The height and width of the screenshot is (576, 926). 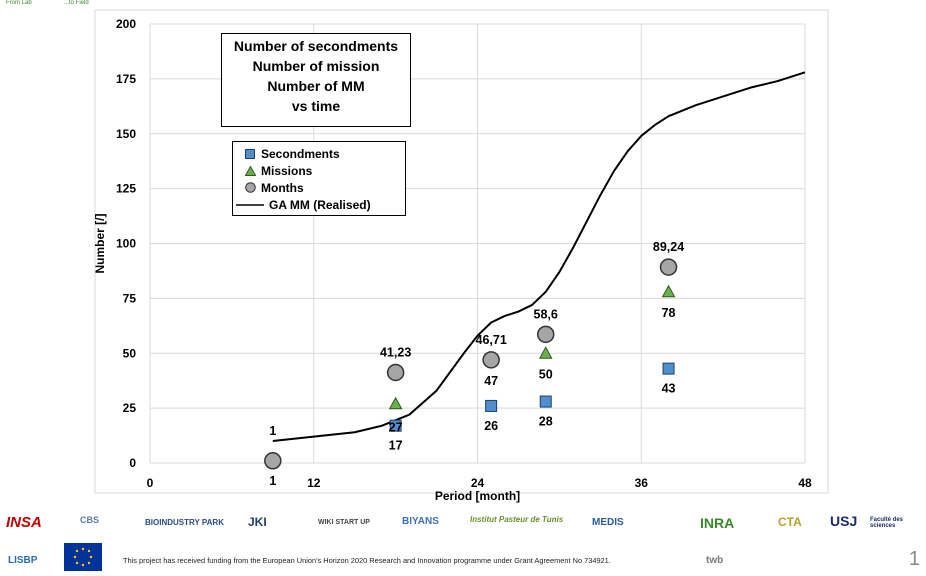 I want to click on months-data-label: 1, so click(x=272, y=481).